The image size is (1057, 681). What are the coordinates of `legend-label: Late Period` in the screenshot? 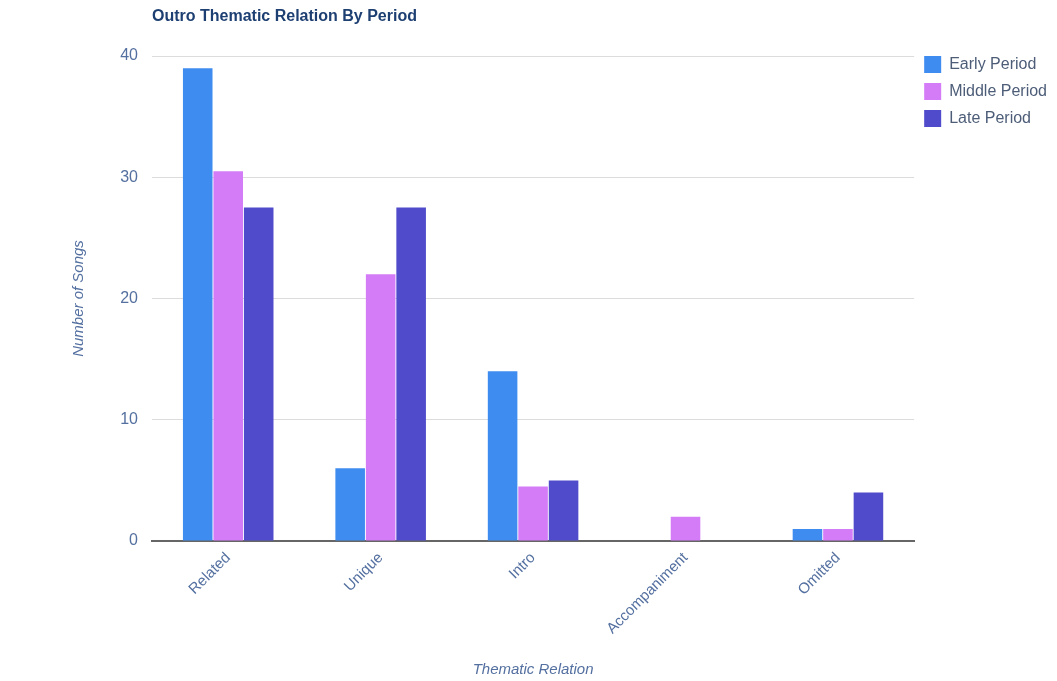 It's located at (990, 117).